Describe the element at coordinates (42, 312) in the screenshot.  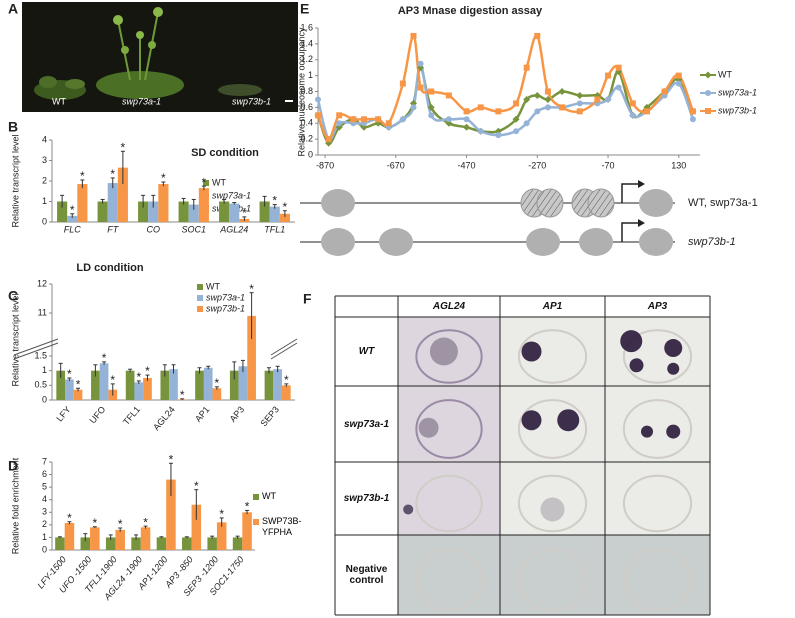
I see `y-tick-label: 11` at that location.